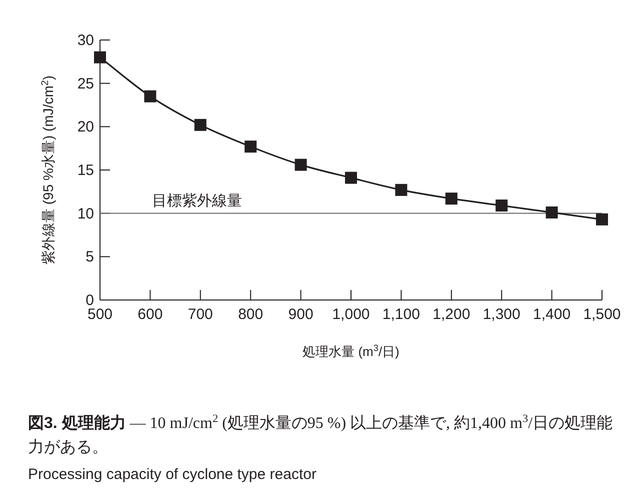 The width and height of the screenshot is (644, 495). Describe the element at coordinates (351, 351) in the screenshot. I see `x-axis-title: 処理水量 (m$^{3}$/日)` at that location.